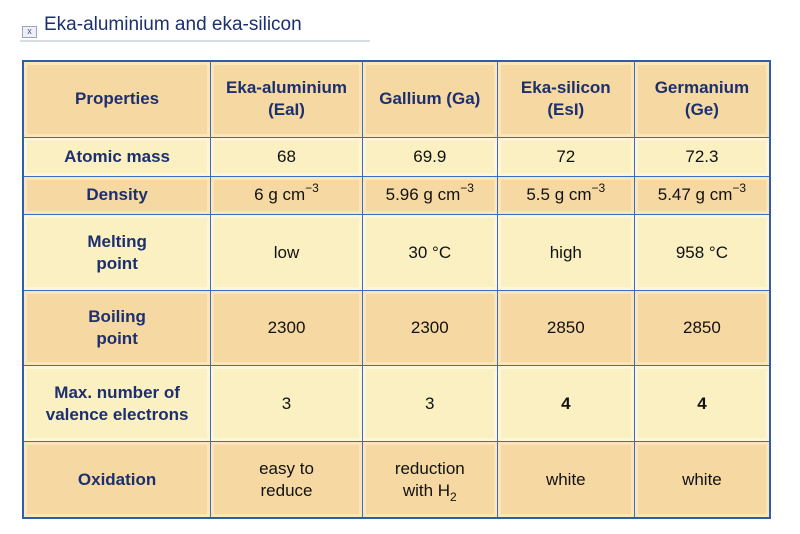 The width and height of the screenshot is (800, 534). I want to click on property-cell: Max. number of valence electrons, so click(117, 403).